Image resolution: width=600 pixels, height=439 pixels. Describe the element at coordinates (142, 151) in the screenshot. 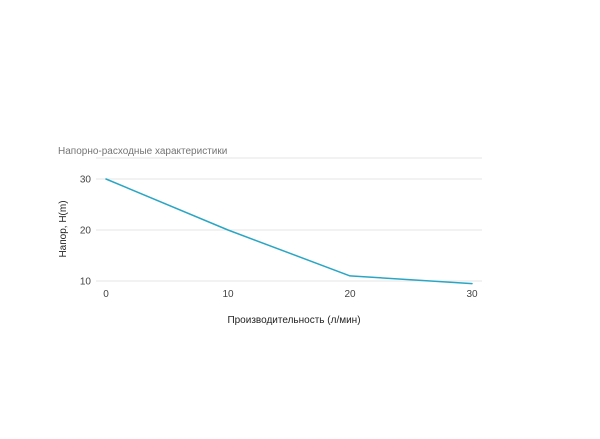

I see `chart-title: Напорно-расходные характеристики` at that location.